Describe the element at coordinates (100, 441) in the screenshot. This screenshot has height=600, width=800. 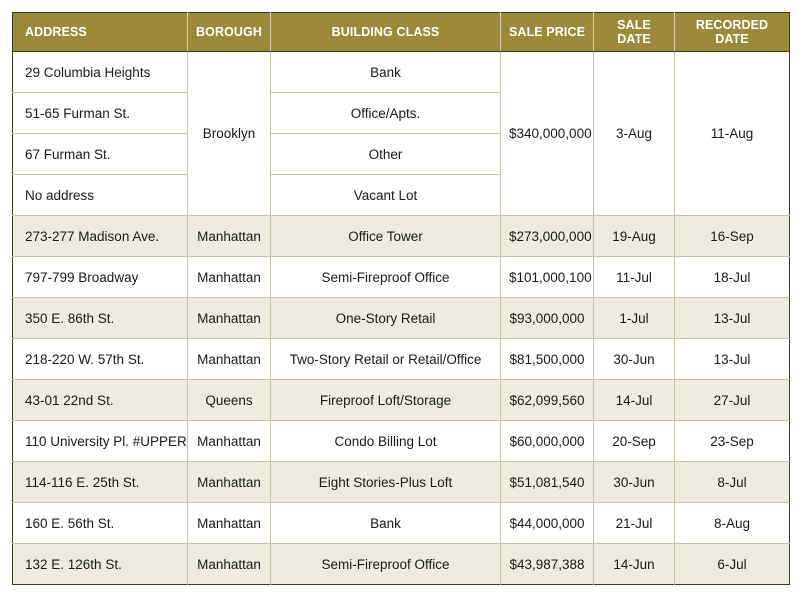
I see `cell-address: 110 University Pl. #UPPER` at that location.